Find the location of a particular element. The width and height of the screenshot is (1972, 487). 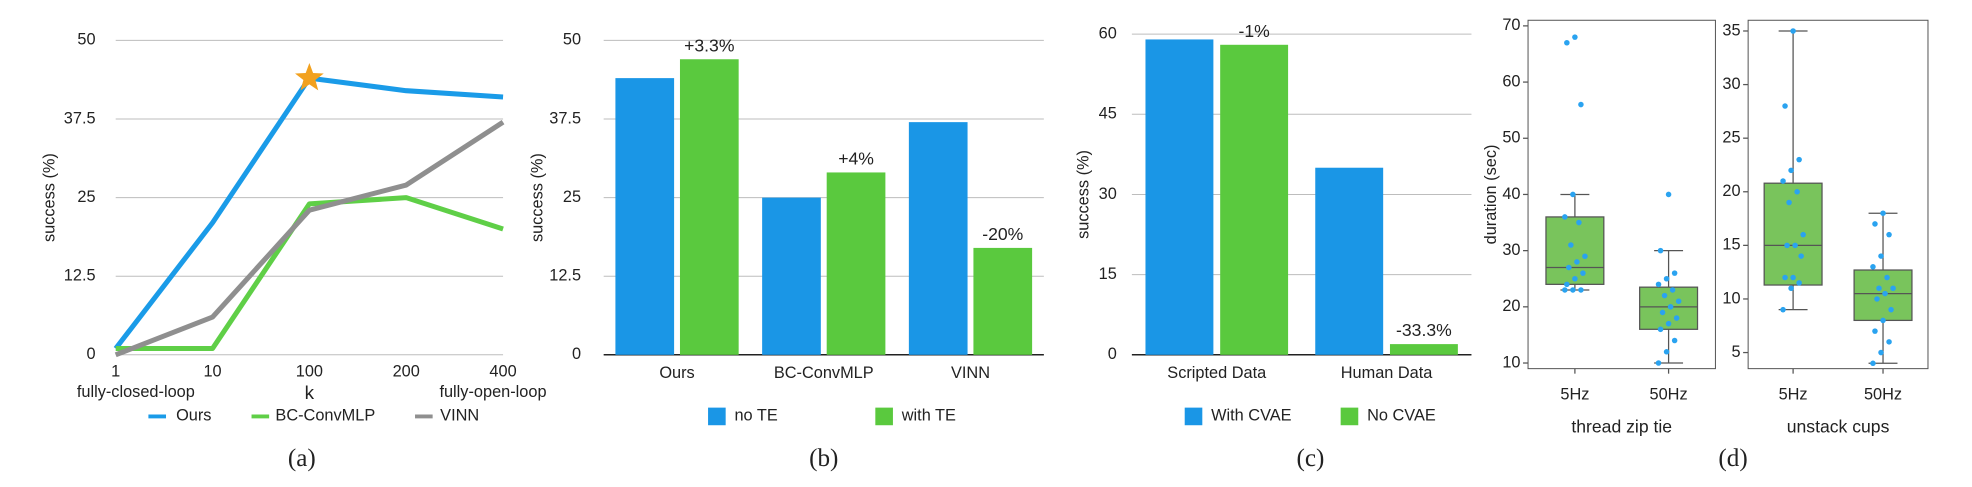

y-tick-label: 70 is located at coordinates (1511, 25).